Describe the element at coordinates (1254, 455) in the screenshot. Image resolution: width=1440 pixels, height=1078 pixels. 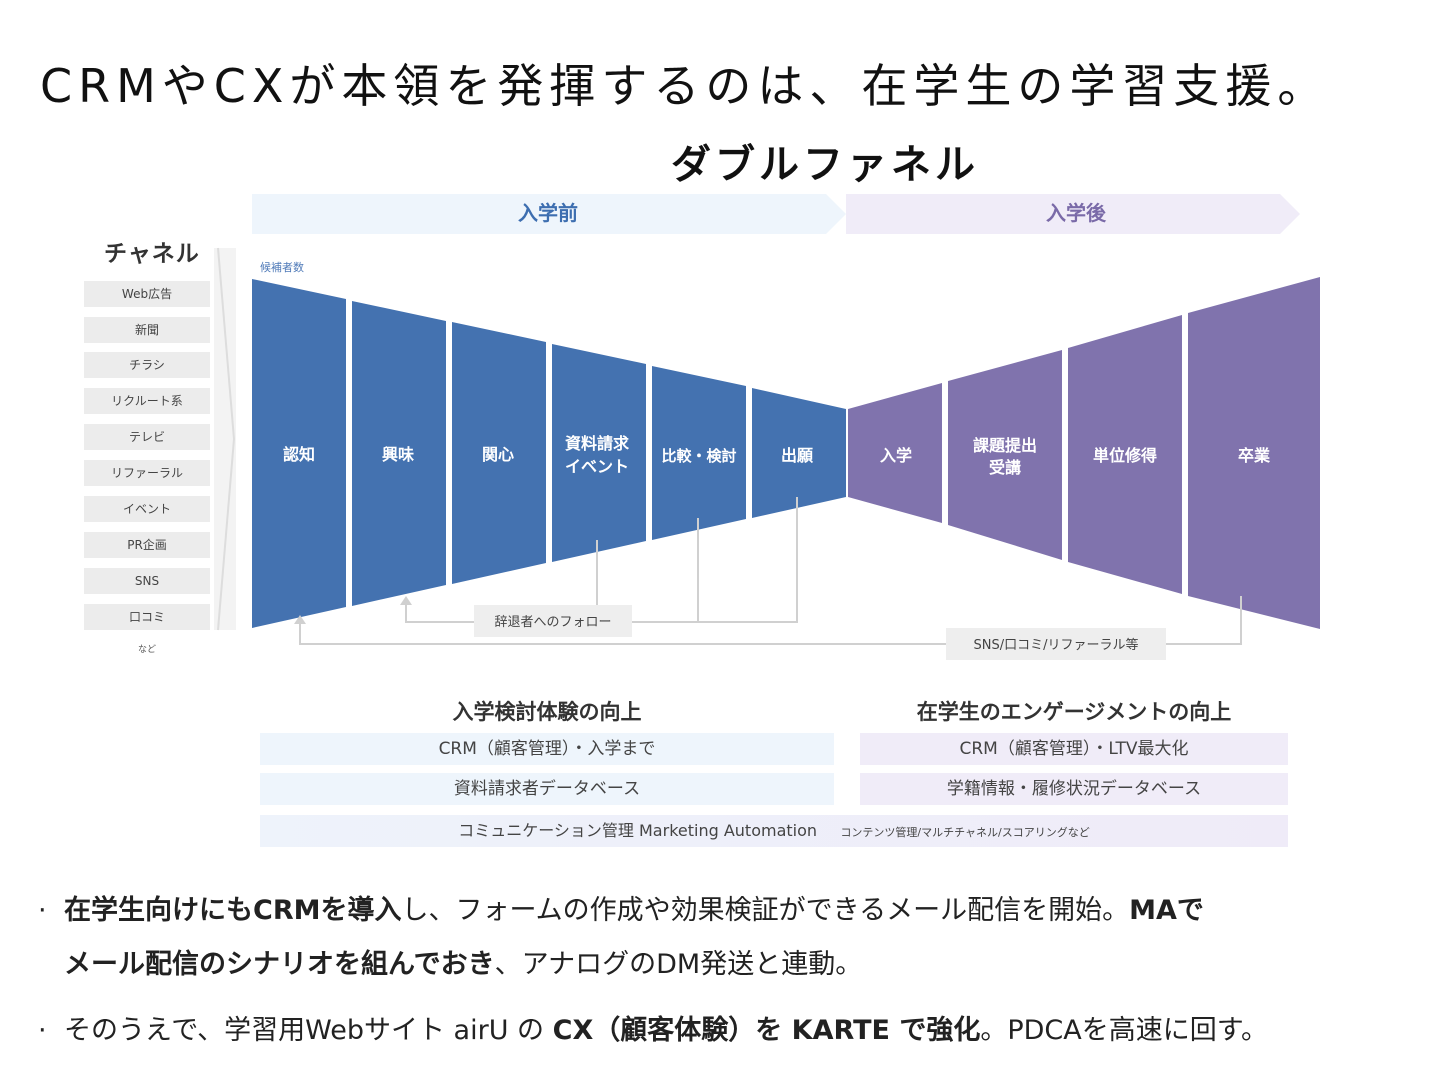
I see `stage-label-10: 卒業` at that location.